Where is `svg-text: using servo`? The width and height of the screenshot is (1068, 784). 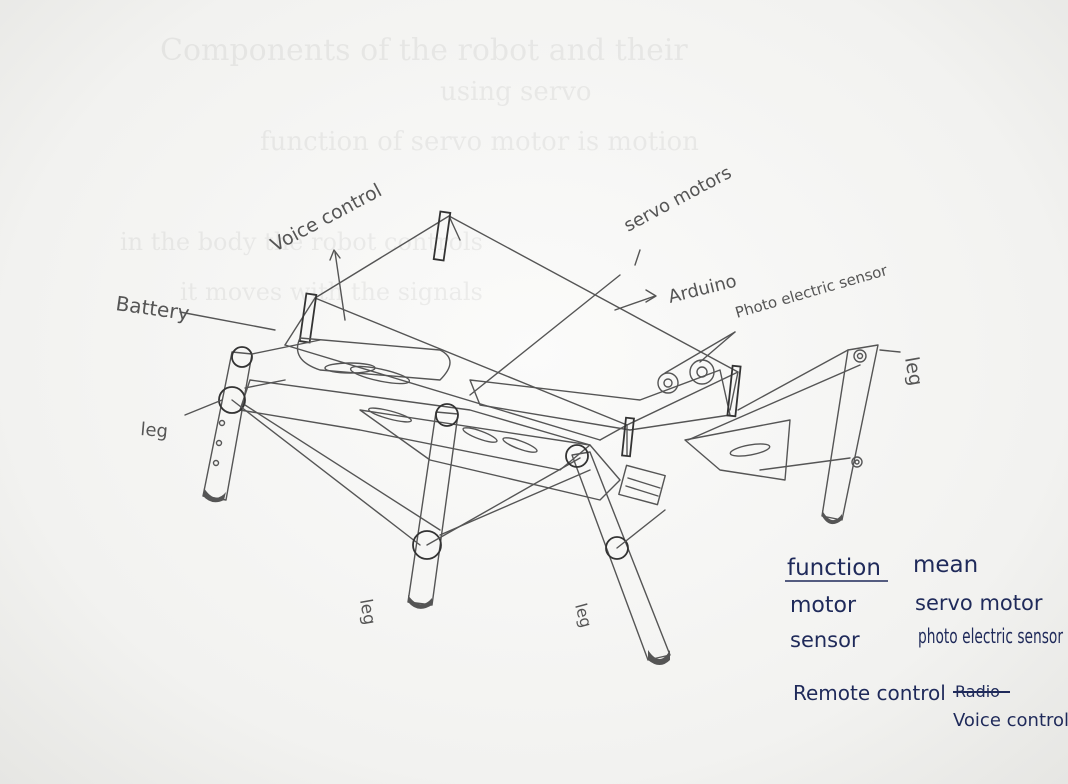 svg-text: using servo is located at coordinates (516, 92).